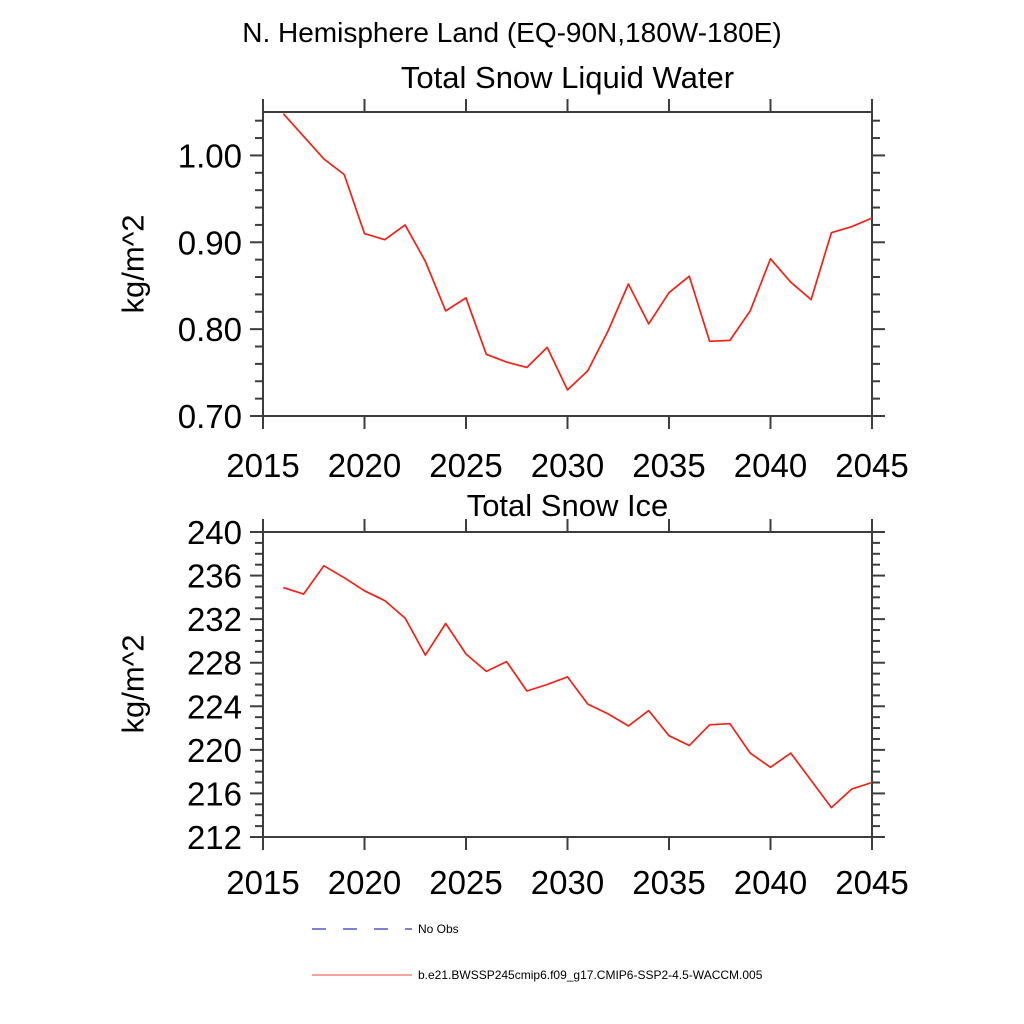 This screenshot has height=1024, width=1024. What do you see at coordinates (438, 929) in the screenshot?
I see `legend-label: No Obs` at bounding box center [438, 929].